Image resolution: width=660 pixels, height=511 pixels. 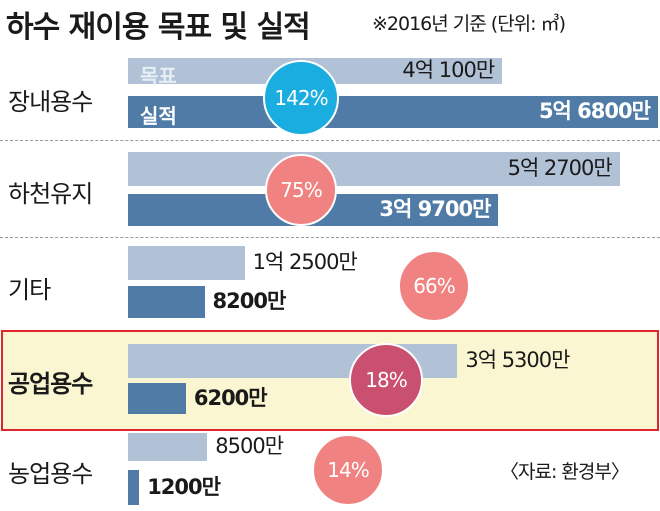 What do you see at coordinates (517, 360) in the screenshot?
I see `target-value: 3억 5300만` at bounding box center [517, 360].